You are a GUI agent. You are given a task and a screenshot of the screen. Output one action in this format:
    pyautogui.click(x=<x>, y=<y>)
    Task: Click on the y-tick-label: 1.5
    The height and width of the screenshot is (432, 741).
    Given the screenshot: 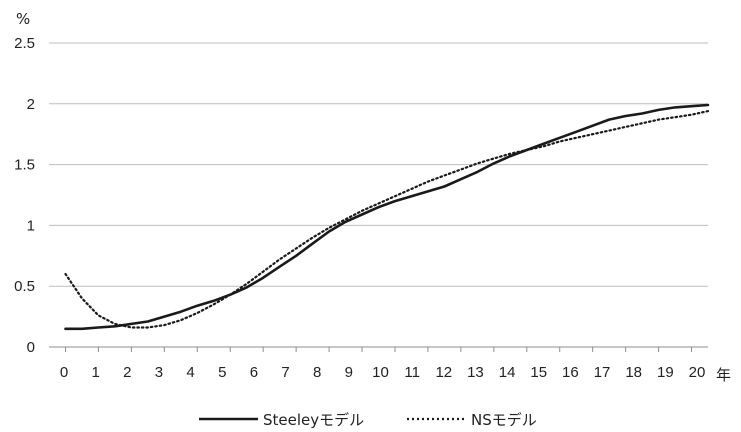 What is the action you would take?
    pyautogui.click(x=24, y=165)
    